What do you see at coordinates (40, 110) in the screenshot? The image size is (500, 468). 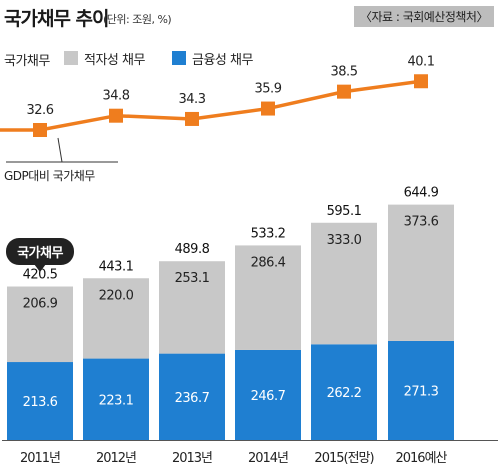 I see `gdp-ratio-label-0: 32.6` at bounding box center [40, 110].